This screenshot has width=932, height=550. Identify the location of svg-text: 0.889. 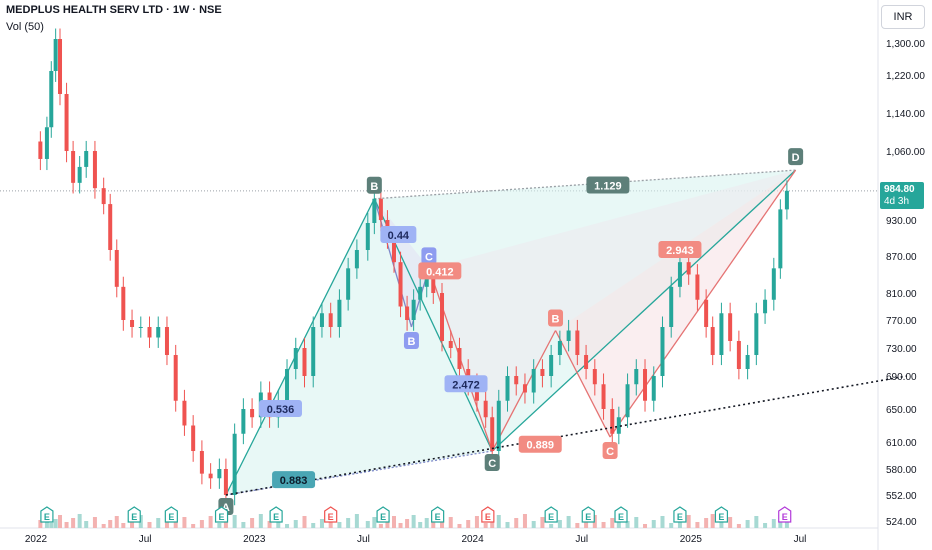
(540, 446).